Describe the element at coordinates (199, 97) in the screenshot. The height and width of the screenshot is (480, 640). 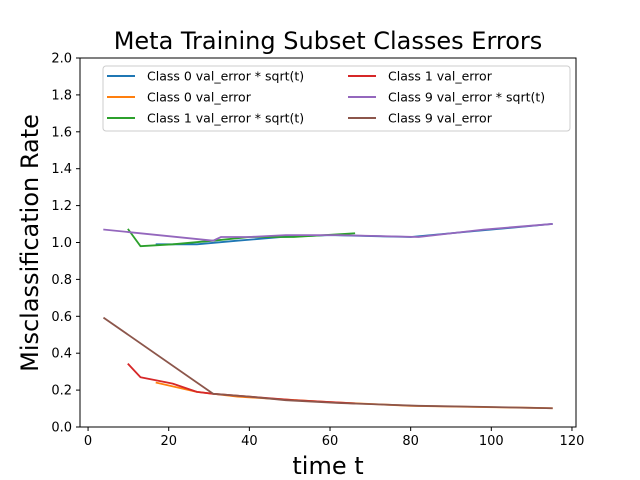
I see `legend-label-1: Class 0 val_error` at that location.